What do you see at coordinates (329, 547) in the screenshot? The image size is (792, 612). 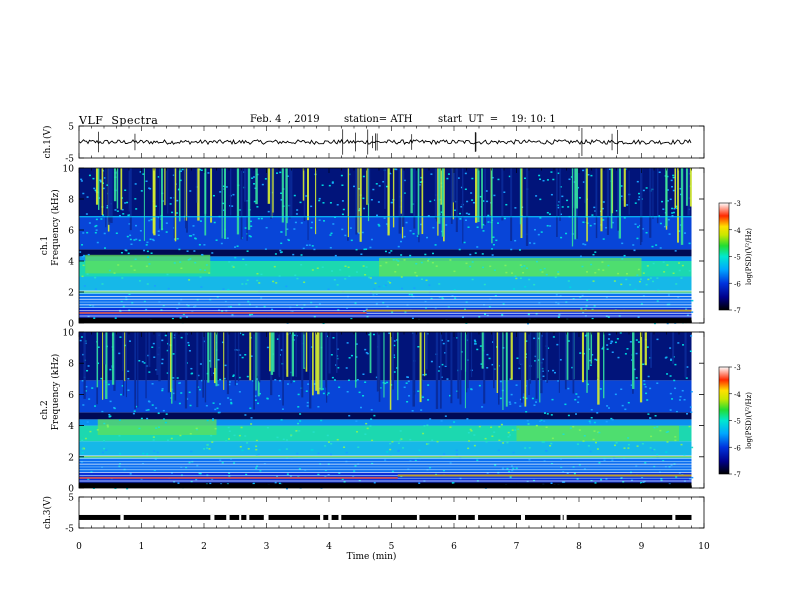 I see `x-tick-label: 4` at bounding box center [329, 547].